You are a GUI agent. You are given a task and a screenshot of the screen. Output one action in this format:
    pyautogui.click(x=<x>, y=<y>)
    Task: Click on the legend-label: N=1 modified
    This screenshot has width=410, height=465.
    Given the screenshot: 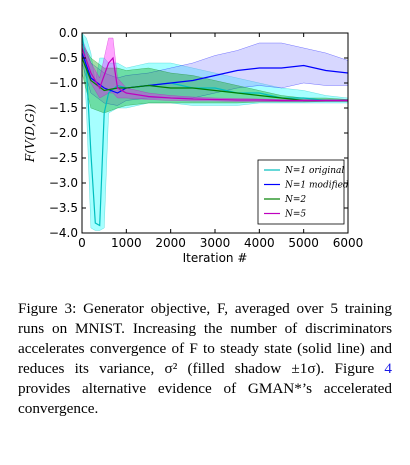 What is the action you would take?
    pyautogui.click(x=316, y=186)
    